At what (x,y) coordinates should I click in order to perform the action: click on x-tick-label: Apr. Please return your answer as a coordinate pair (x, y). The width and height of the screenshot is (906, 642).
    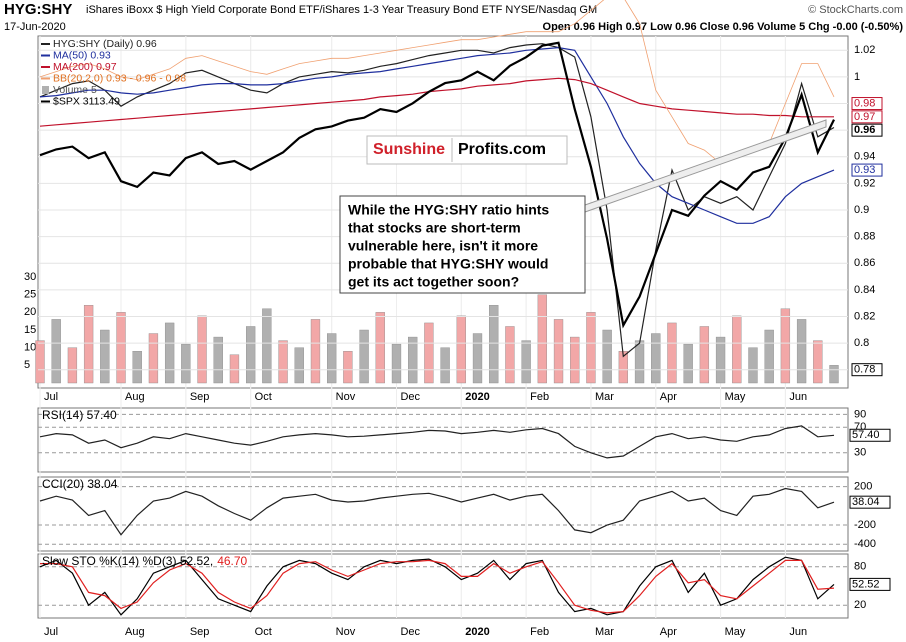
    Looking at the image, I should click on (668, 632).